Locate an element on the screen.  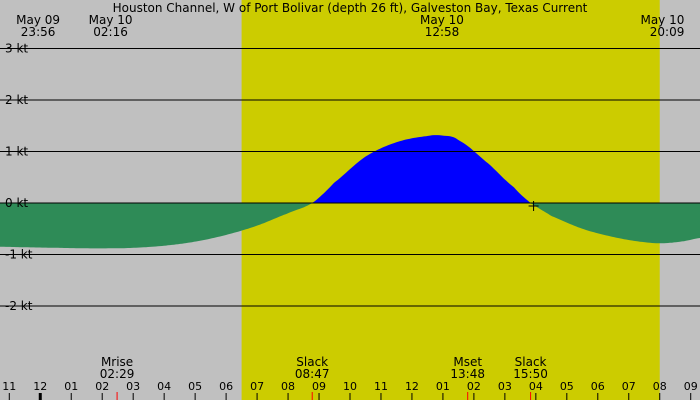
bottom-event-time: 02:29 is located at coordinates (117, 374).